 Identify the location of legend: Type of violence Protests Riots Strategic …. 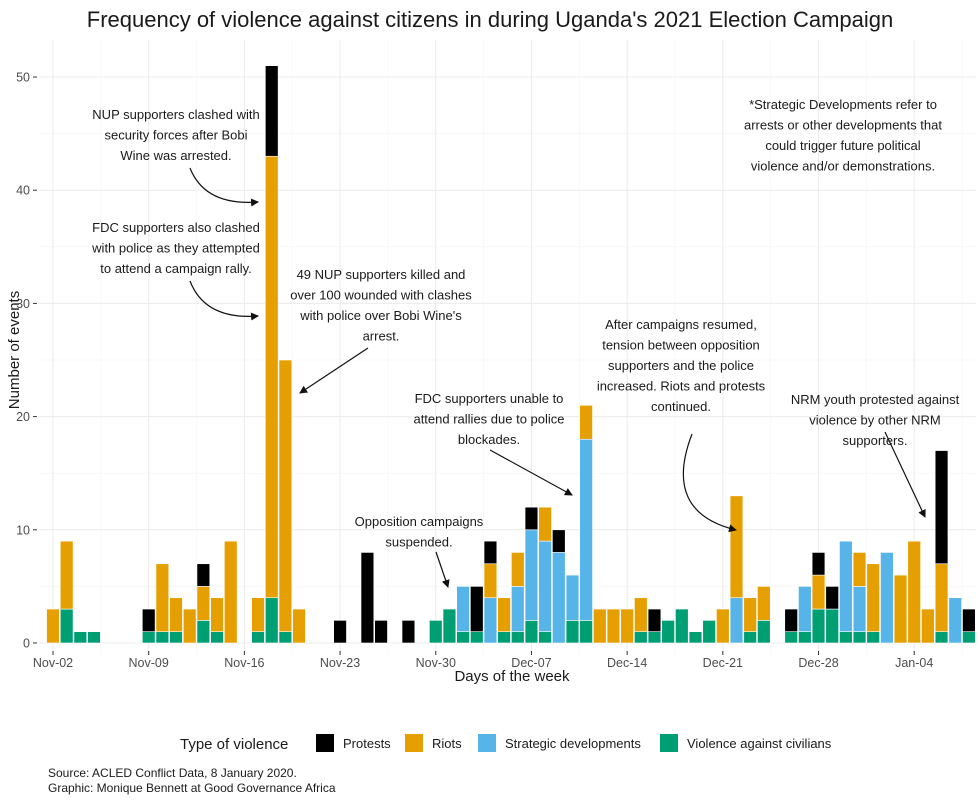
(506, 743).